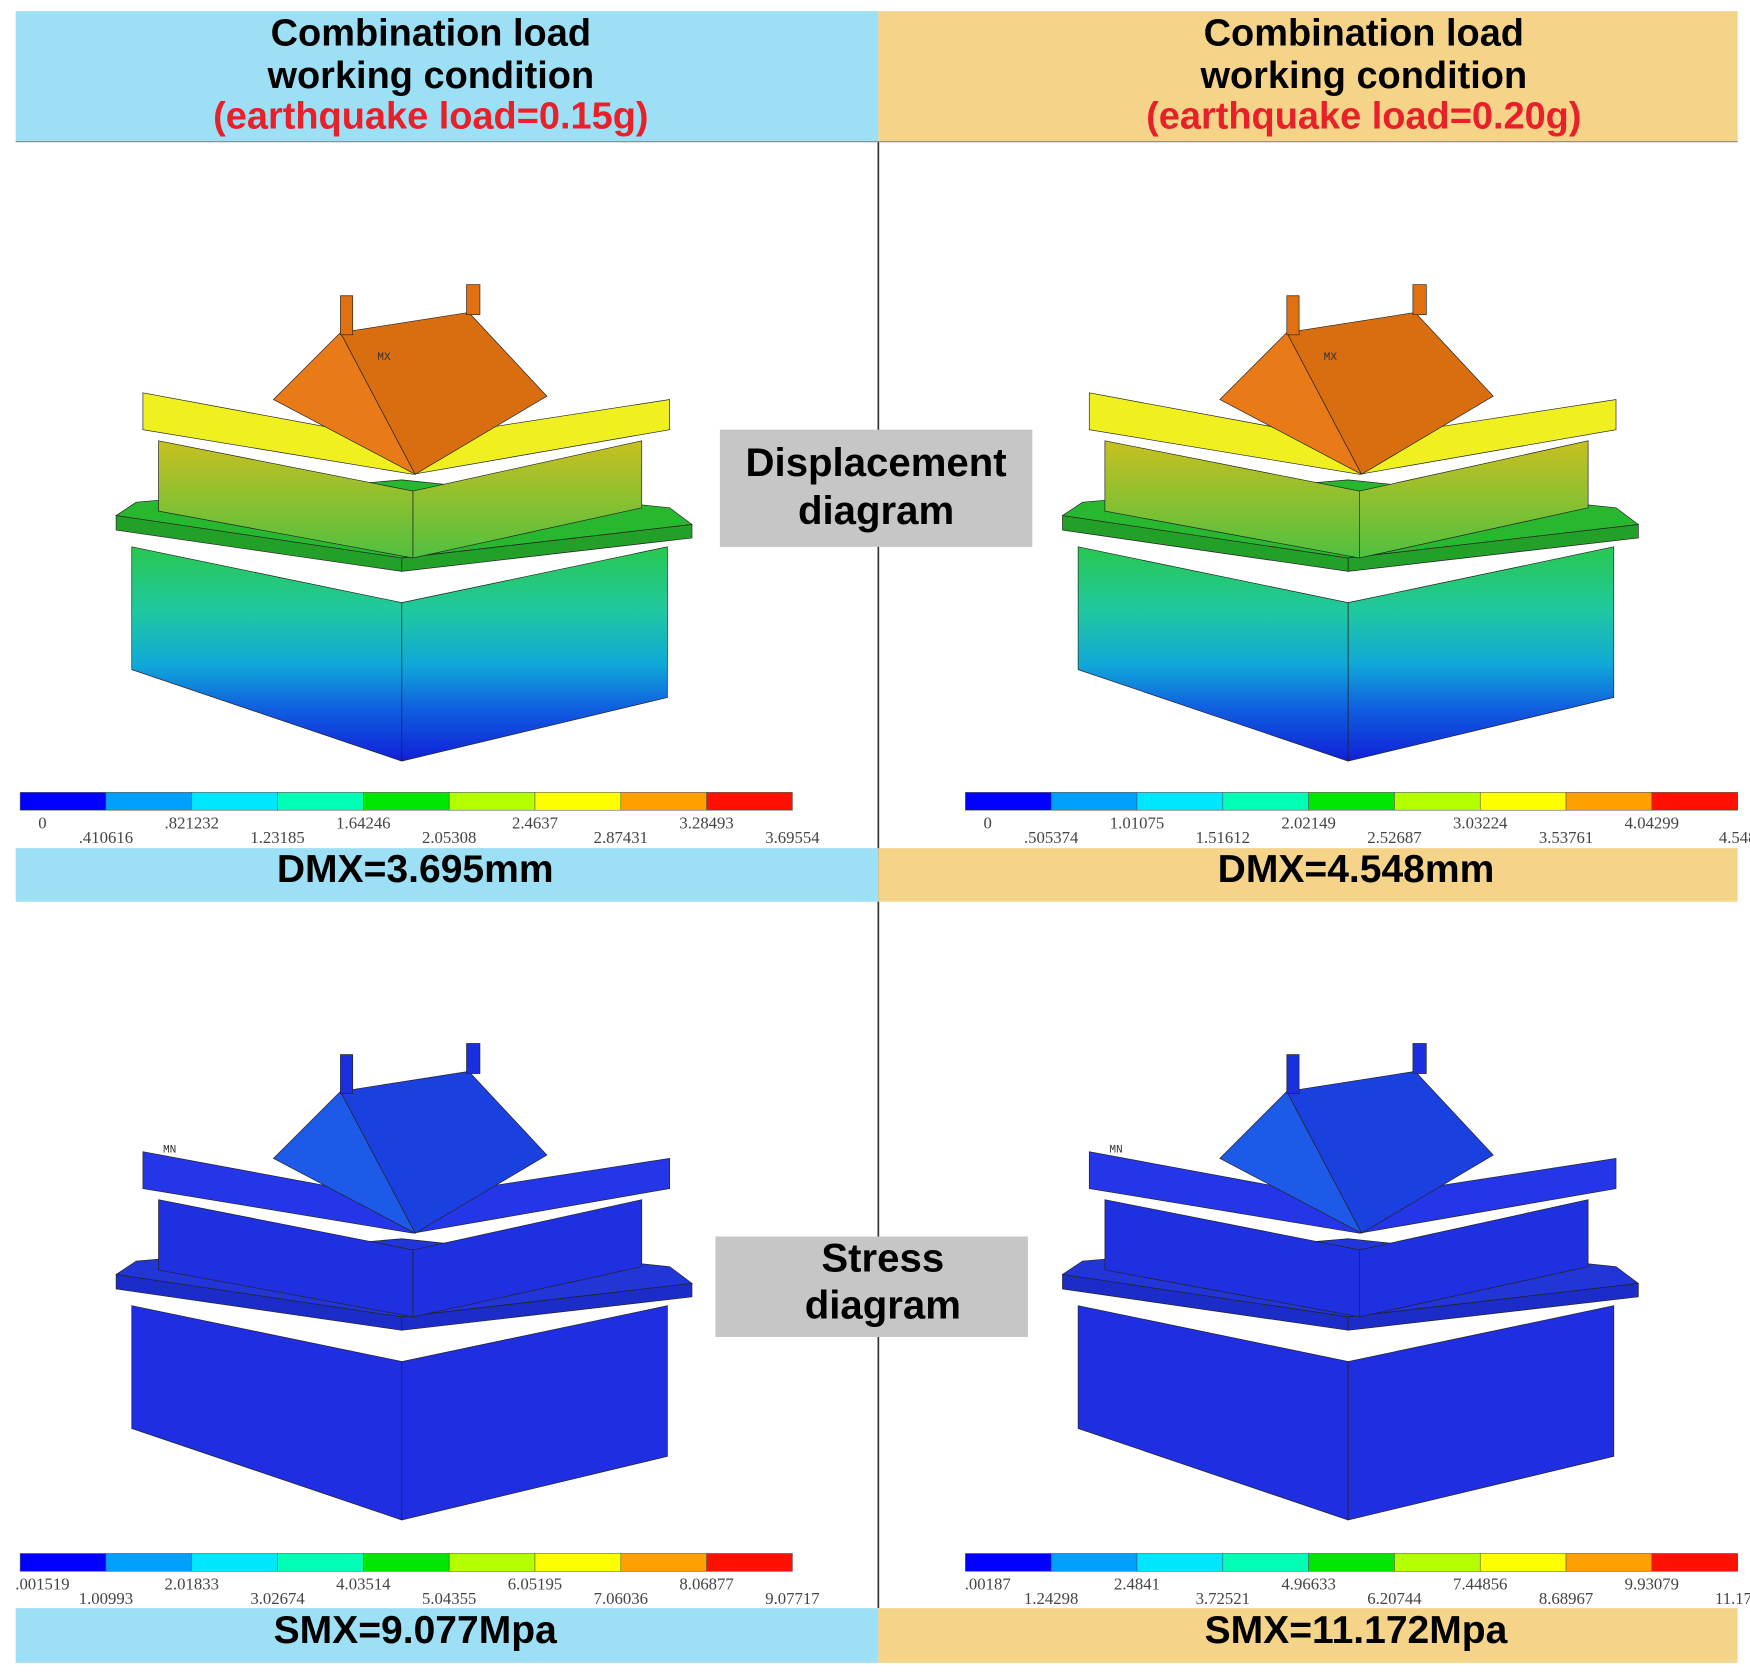  What do you see at coordinates (415, 869) in the screenshot?
I see `result-value: DMX=3.695mm` at bounding box center [415, 869].